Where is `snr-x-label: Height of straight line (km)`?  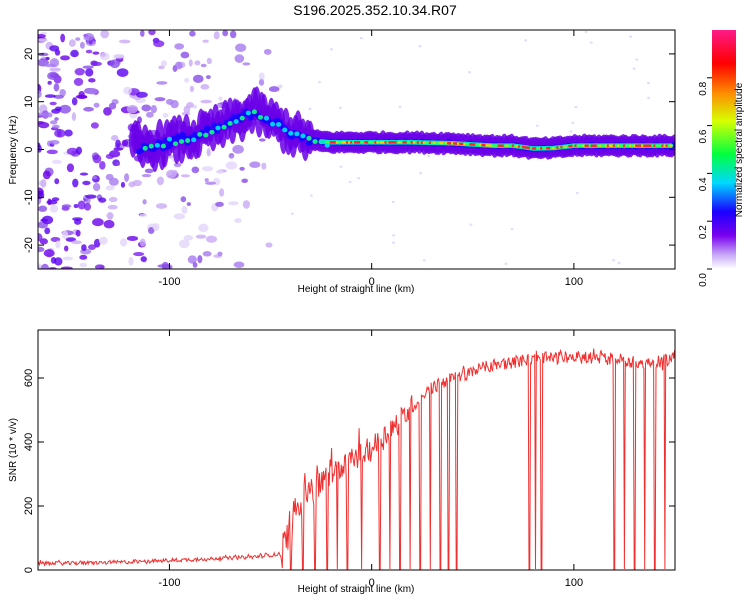 snr-x-label: Height of straight line (km) is located at coordinates (356, 589).